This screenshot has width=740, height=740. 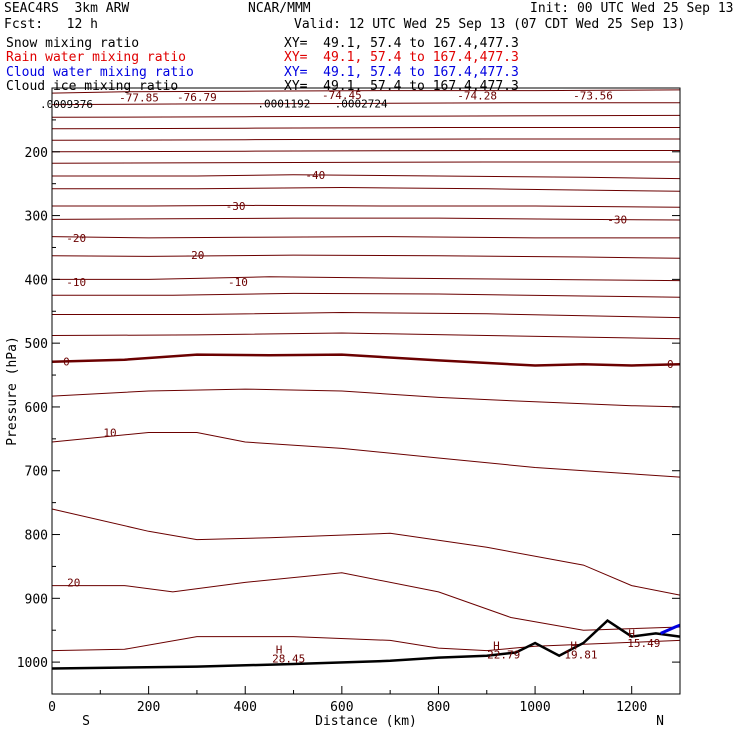 What do you see at coordinates (36, 344) in the screenshot?
I see `y-tick-label-3: 500` at bounding box center [36, 344].